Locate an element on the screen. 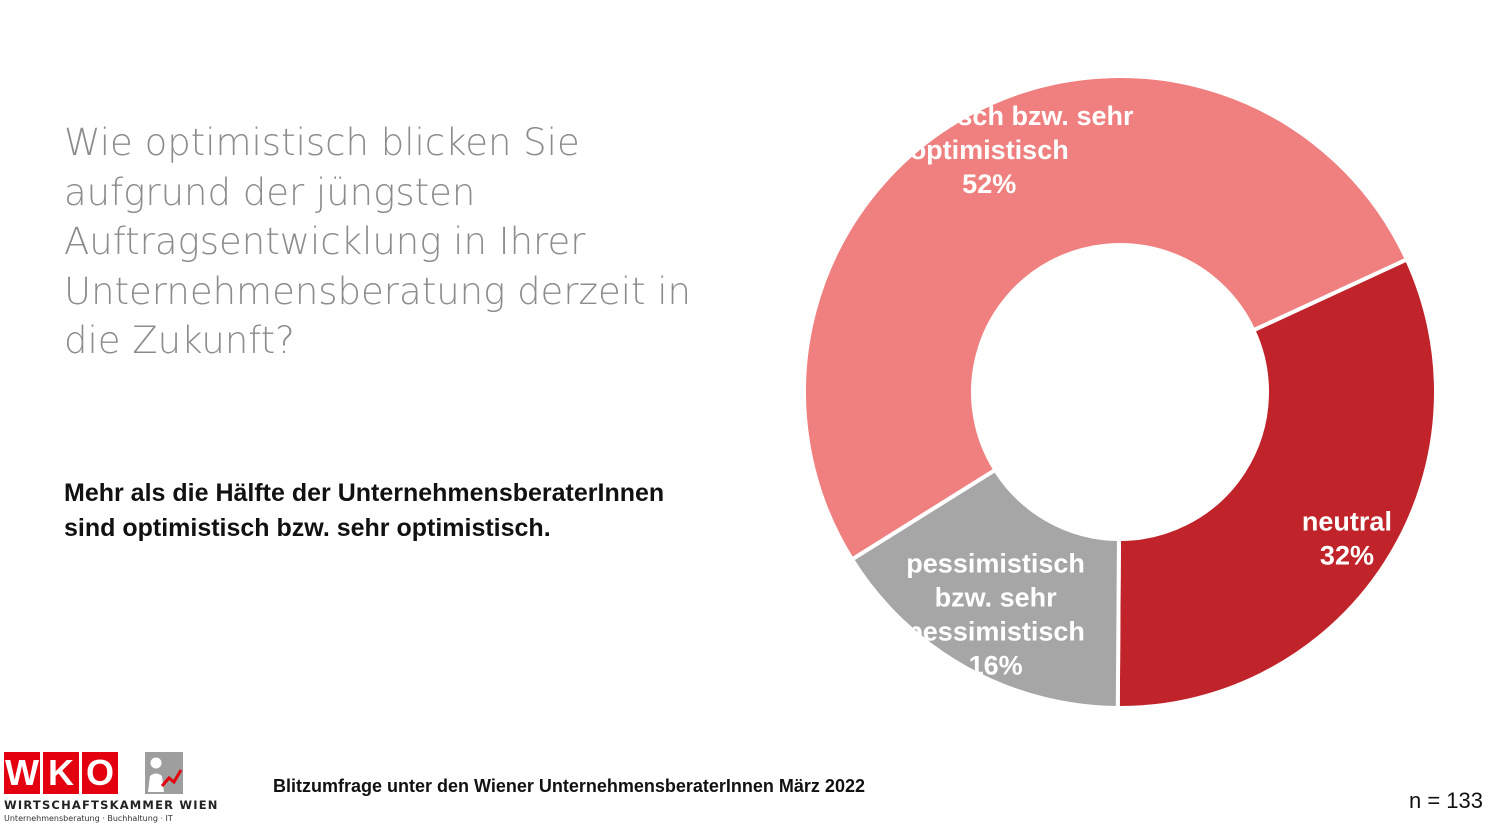  slice-label-2: pessimistisch bzw. sehr pessimistisch 16% is located at coordinates (995, 615).